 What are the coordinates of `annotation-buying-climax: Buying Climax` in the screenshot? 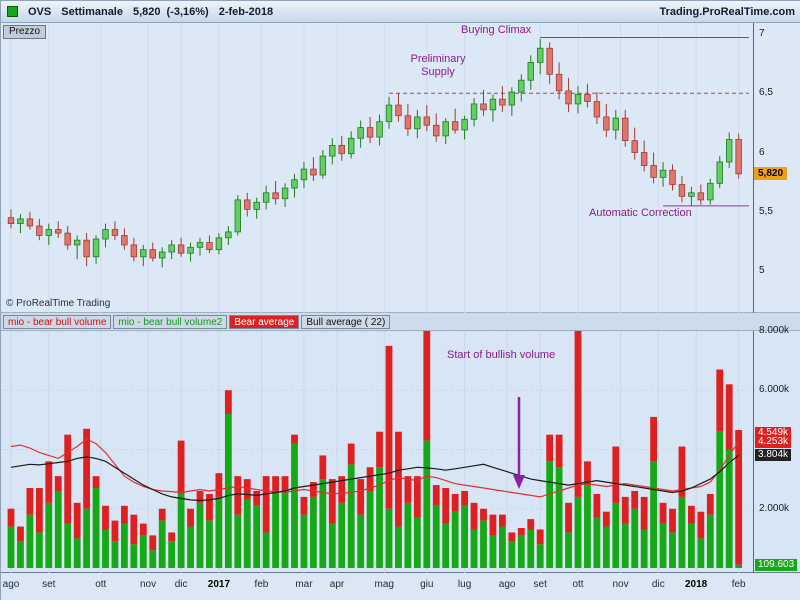 It's located at (496, 30).